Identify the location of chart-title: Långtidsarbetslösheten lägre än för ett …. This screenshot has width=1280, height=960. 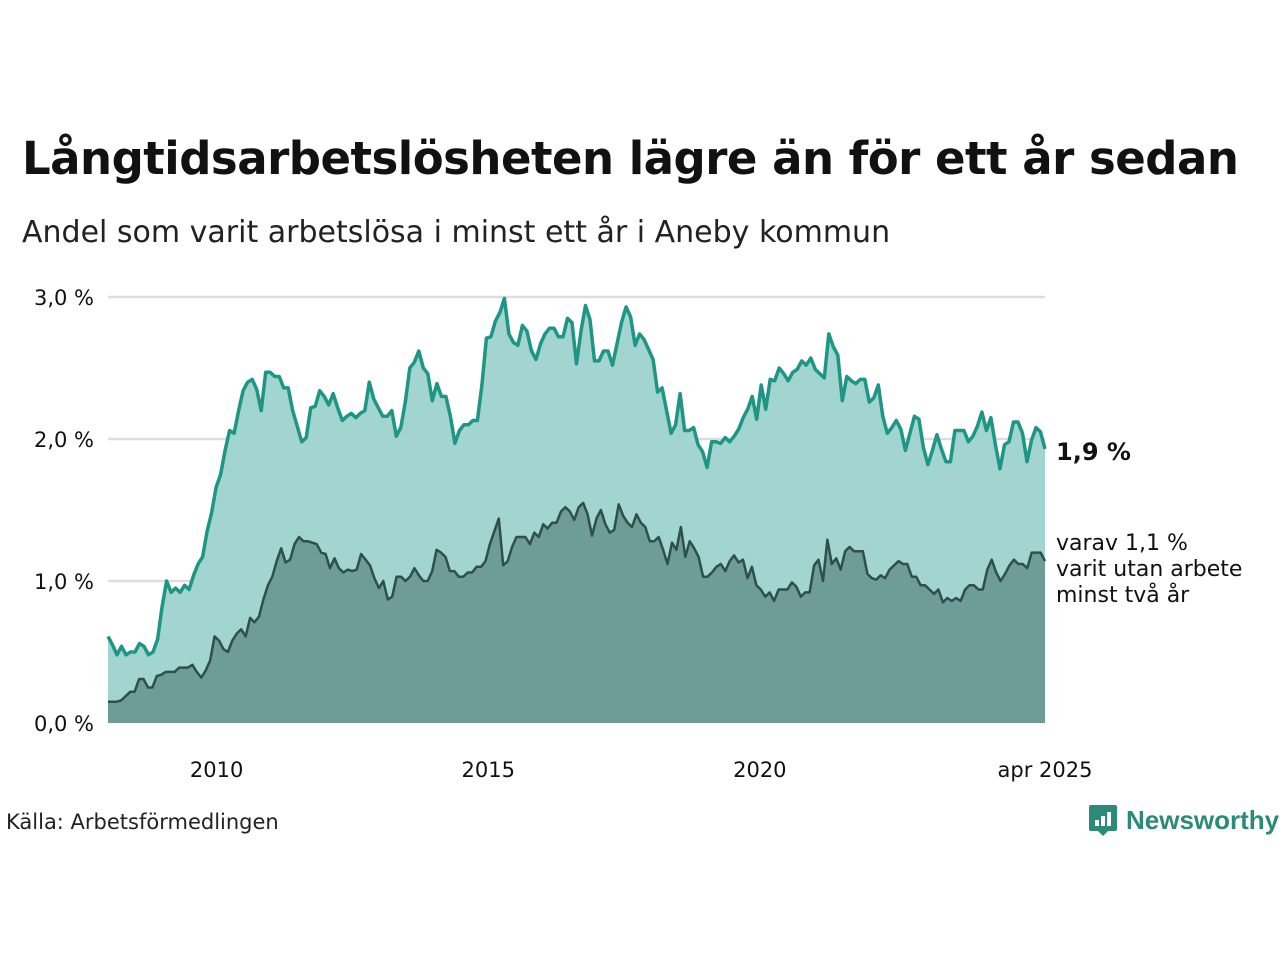
(630, 158).